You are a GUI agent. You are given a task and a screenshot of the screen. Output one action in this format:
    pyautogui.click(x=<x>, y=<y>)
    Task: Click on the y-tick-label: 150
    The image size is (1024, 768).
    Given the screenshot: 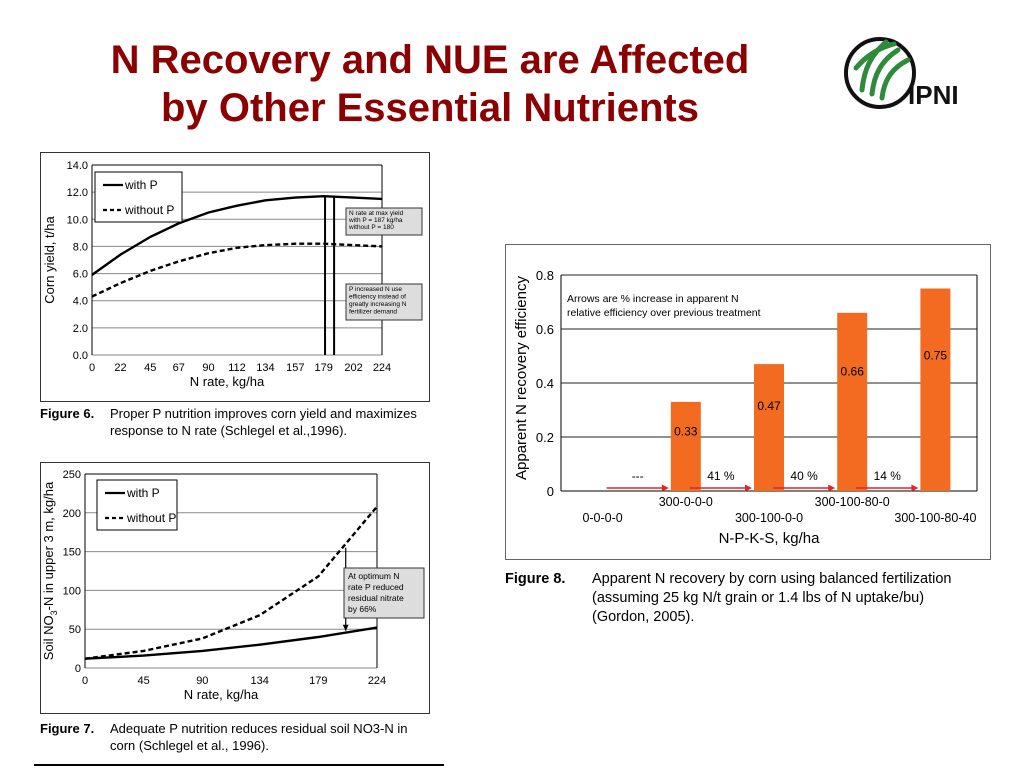 What is the action you would take?
    pyautogui.click(x=72, y=553)
    